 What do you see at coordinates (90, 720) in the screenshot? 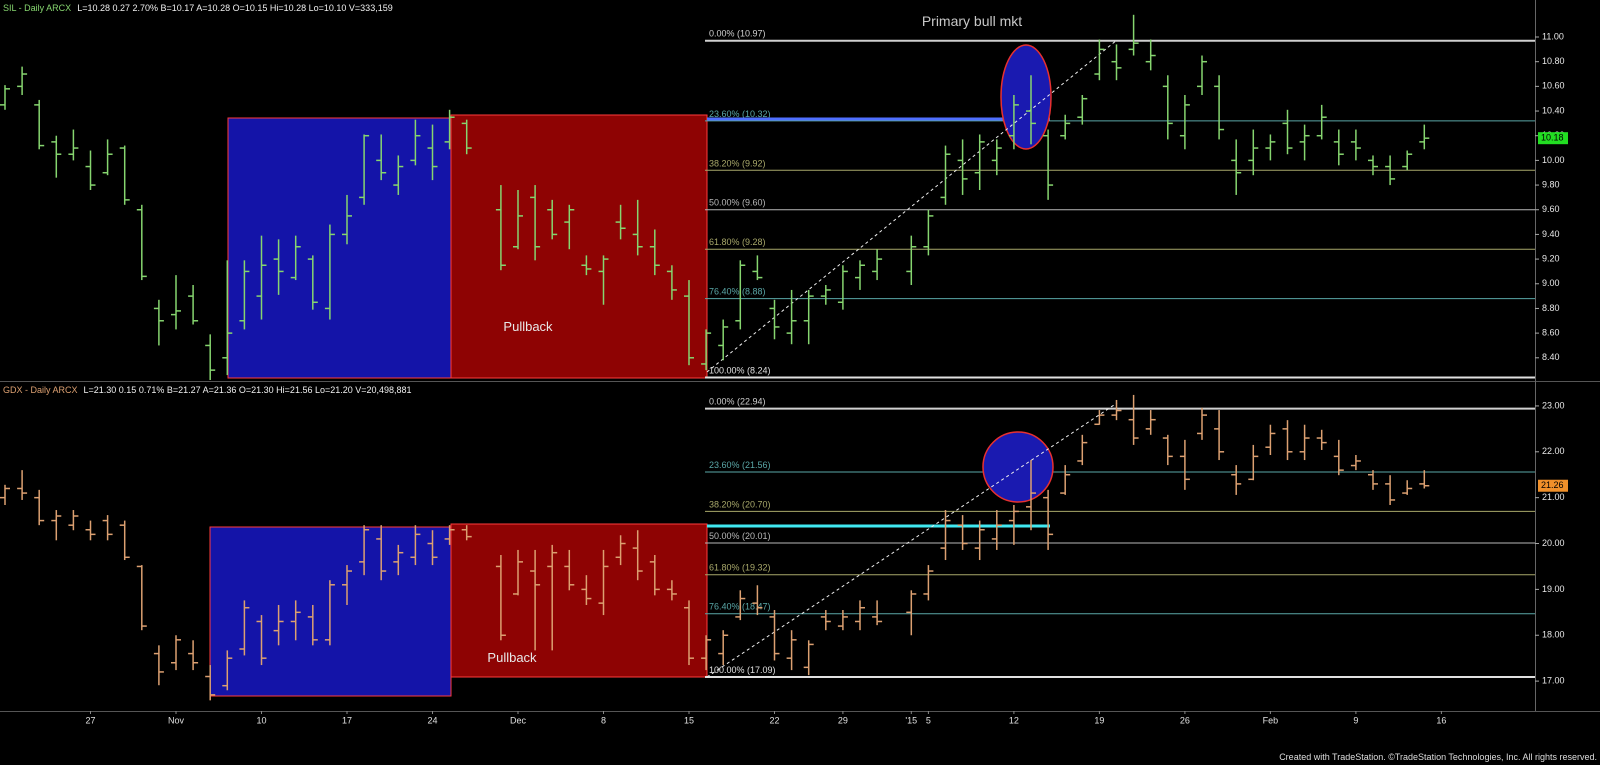
I see `x-tick-label: 27` at bounding box center [90, 720].